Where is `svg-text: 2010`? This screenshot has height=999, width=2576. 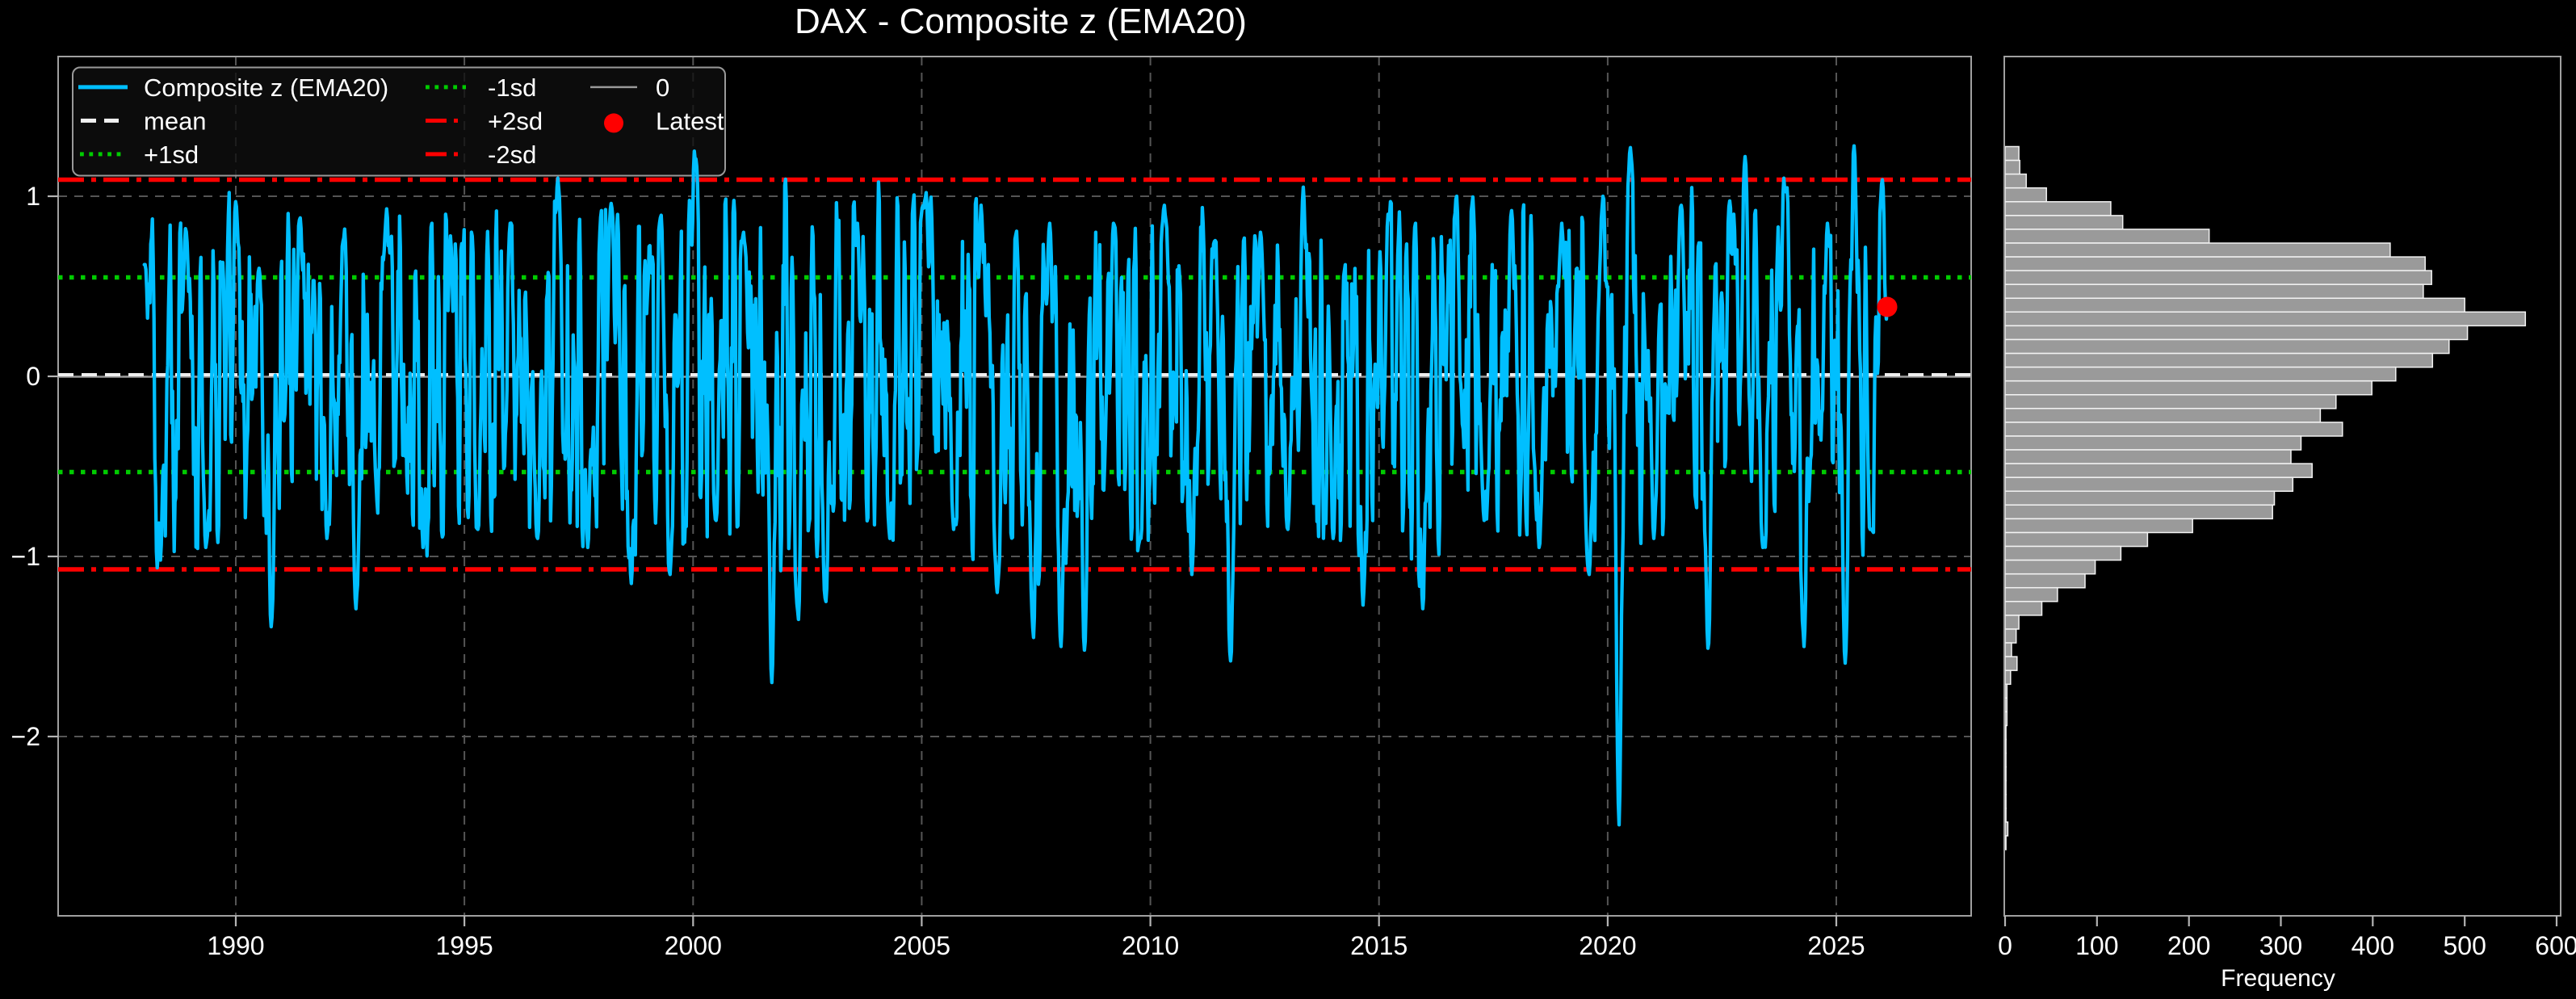 svg-text: 2010 is located at coordinates (1150, 945).